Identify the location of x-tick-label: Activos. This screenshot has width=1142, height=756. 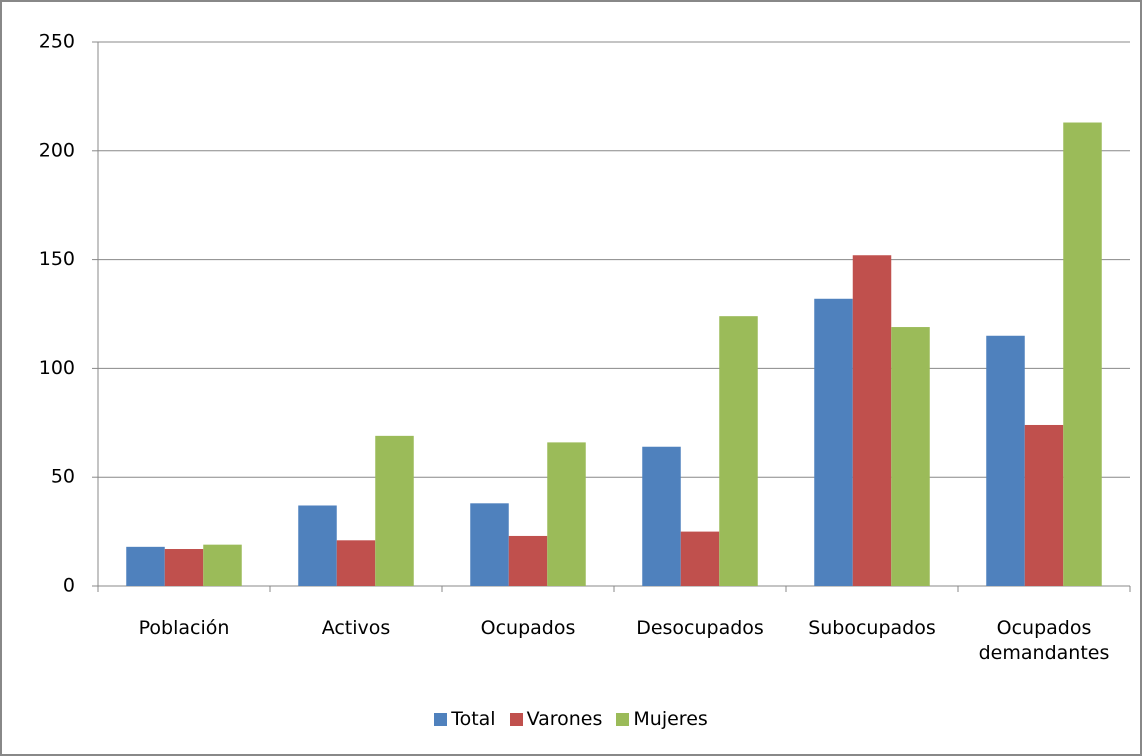
(356, 628).